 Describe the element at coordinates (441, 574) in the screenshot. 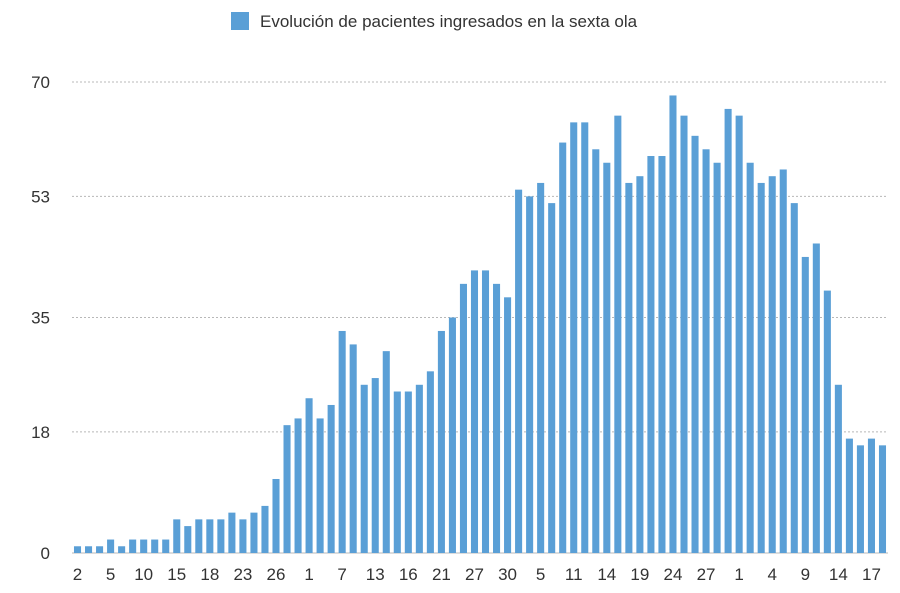

I see `x-tick-label: 21` at that location.